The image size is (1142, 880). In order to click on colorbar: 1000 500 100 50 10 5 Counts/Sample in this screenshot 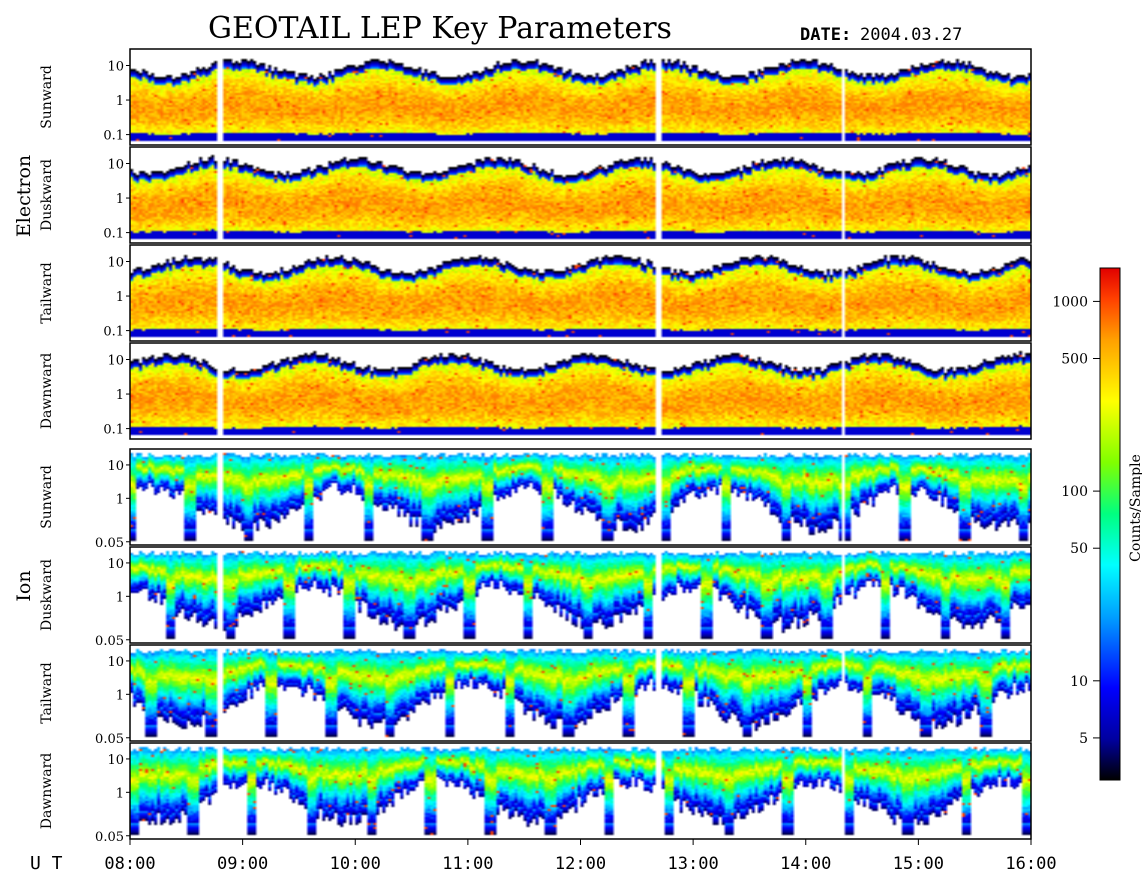, I will do `click(1097, 524)`.